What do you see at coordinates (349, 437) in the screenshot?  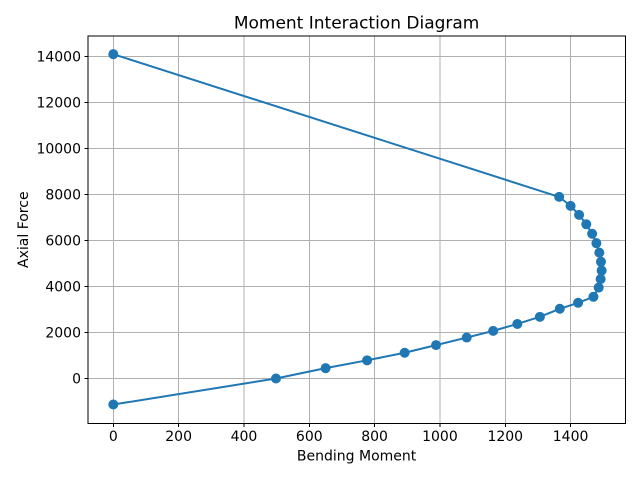 I see `x-tick-labels: 0 200 400 600 800 1000 1200 1400` at bounding box center [349, 437].